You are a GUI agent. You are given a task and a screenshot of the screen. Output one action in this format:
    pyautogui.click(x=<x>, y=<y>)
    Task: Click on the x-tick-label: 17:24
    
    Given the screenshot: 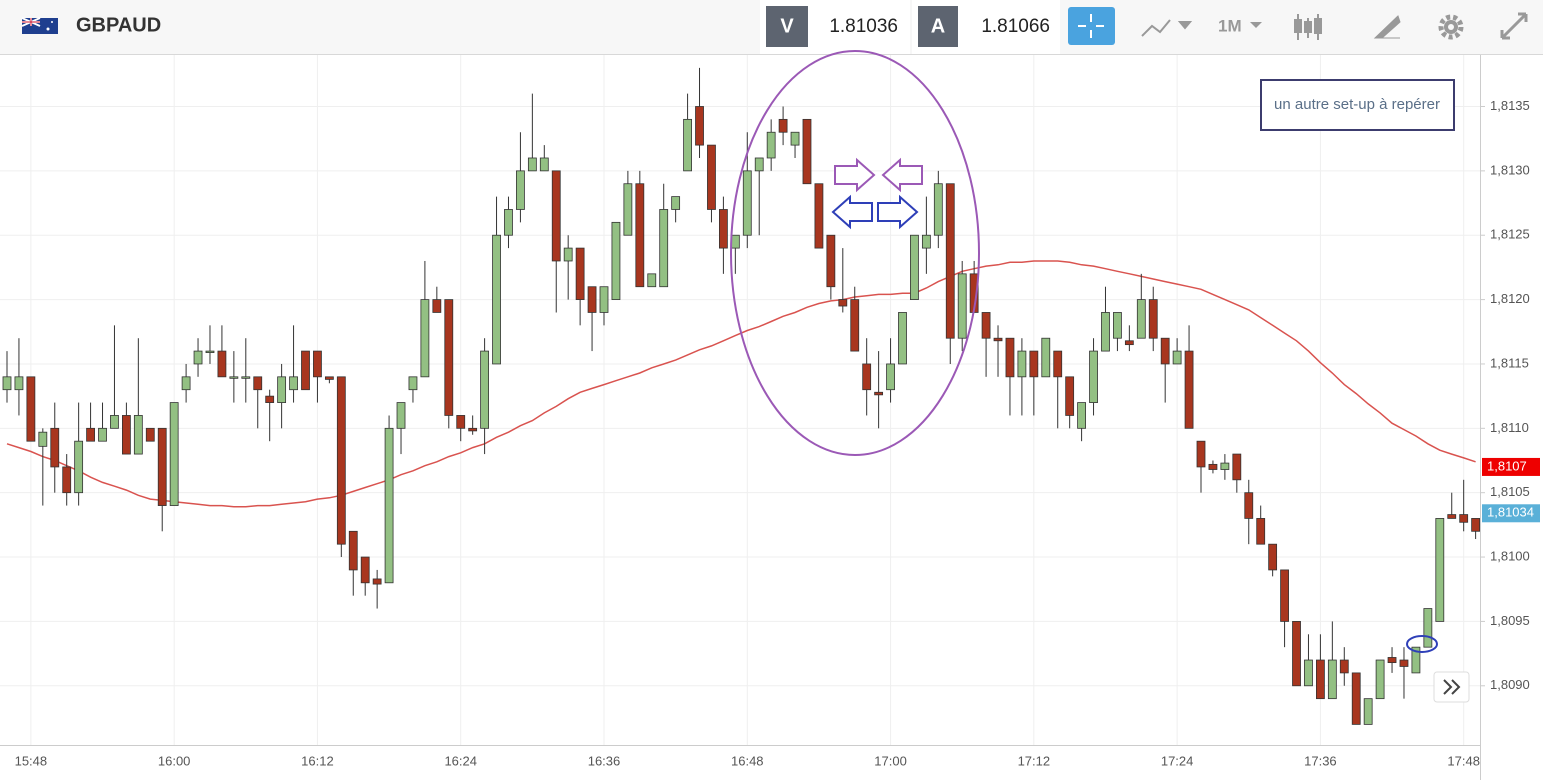 What is the action you would take?
    pyautogui.click(x=1177, y=760)
    